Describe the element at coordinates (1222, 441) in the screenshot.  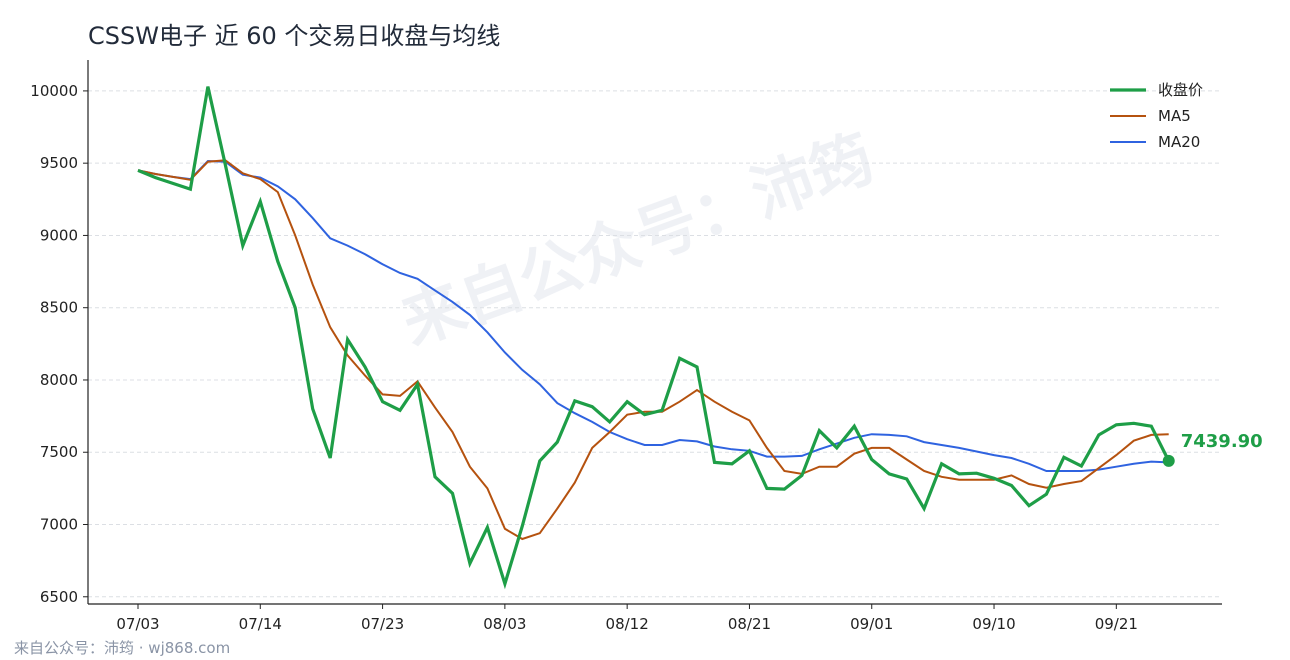
I see `last-close-label: 7439.90` at that location.